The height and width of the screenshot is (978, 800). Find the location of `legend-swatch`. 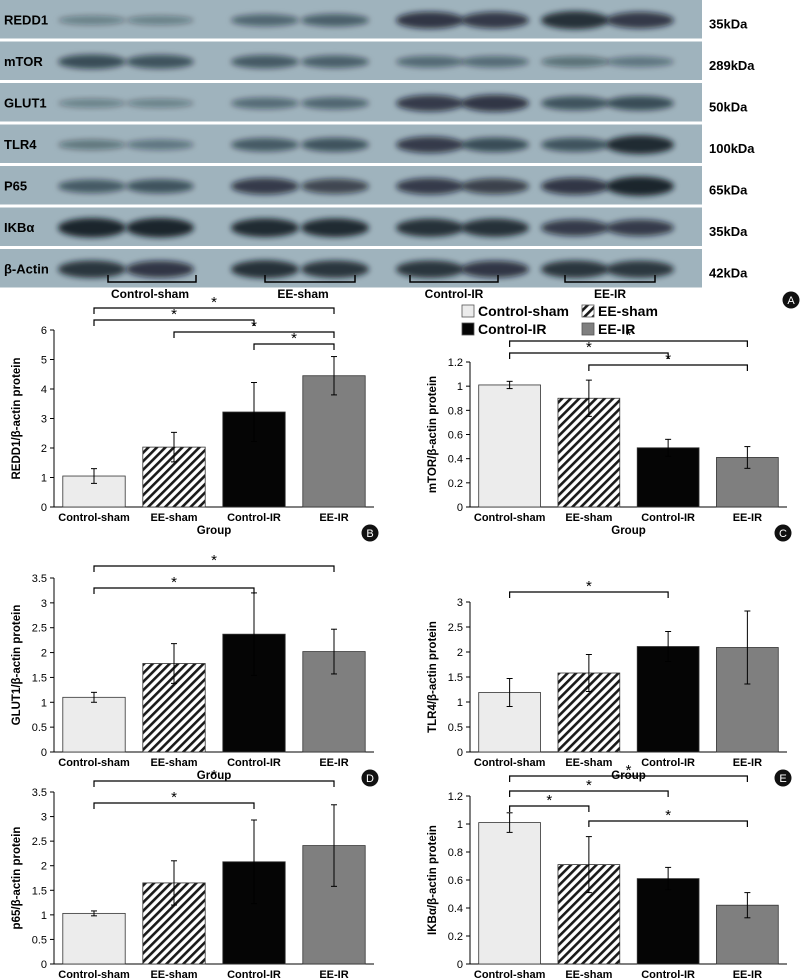

legend-swatch is located at coordinates (588, 329).